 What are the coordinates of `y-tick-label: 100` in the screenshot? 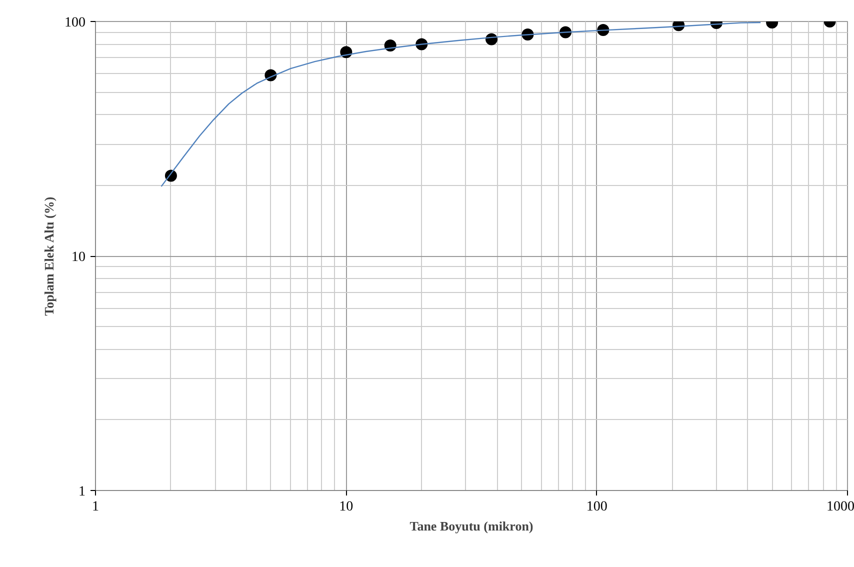 It's located at (75, 23).